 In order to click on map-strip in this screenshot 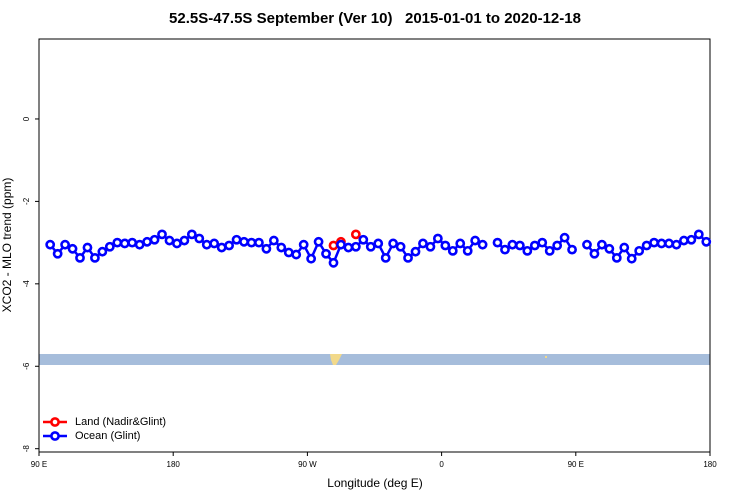, I will do `click(374, 359)`.